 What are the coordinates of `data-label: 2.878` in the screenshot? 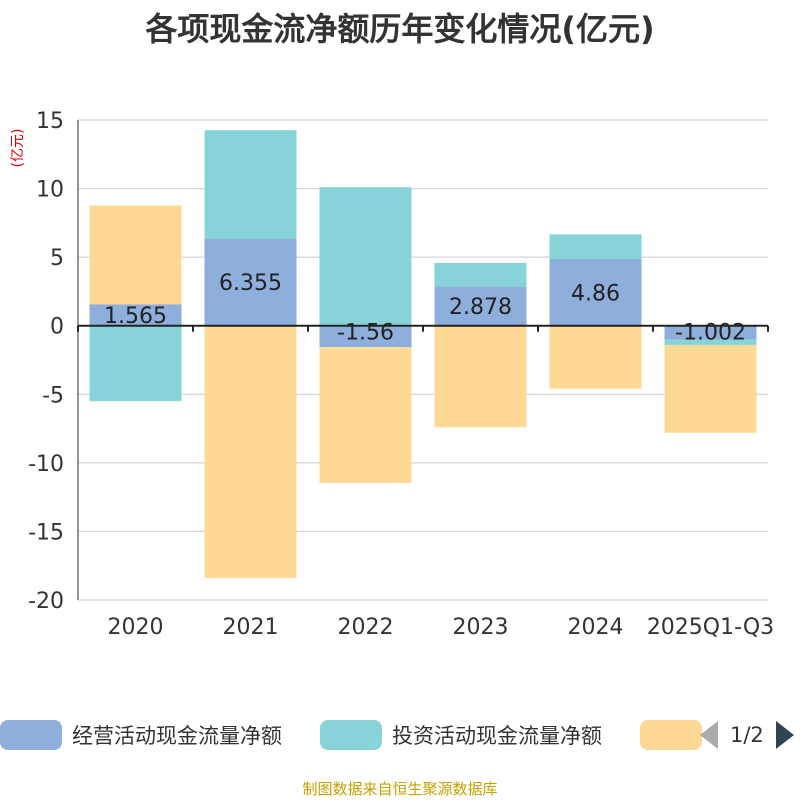 It's located at (480, 307).